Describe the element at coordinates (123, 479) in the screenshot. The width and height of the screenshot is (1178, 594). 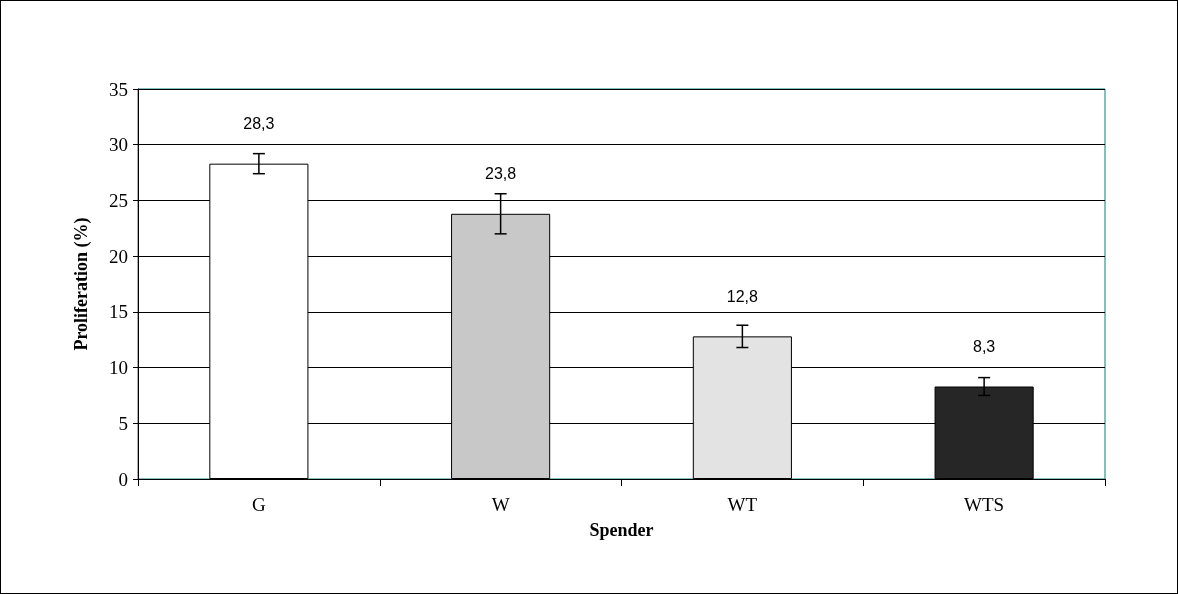
I see `y-tick-label: 0` at that location.